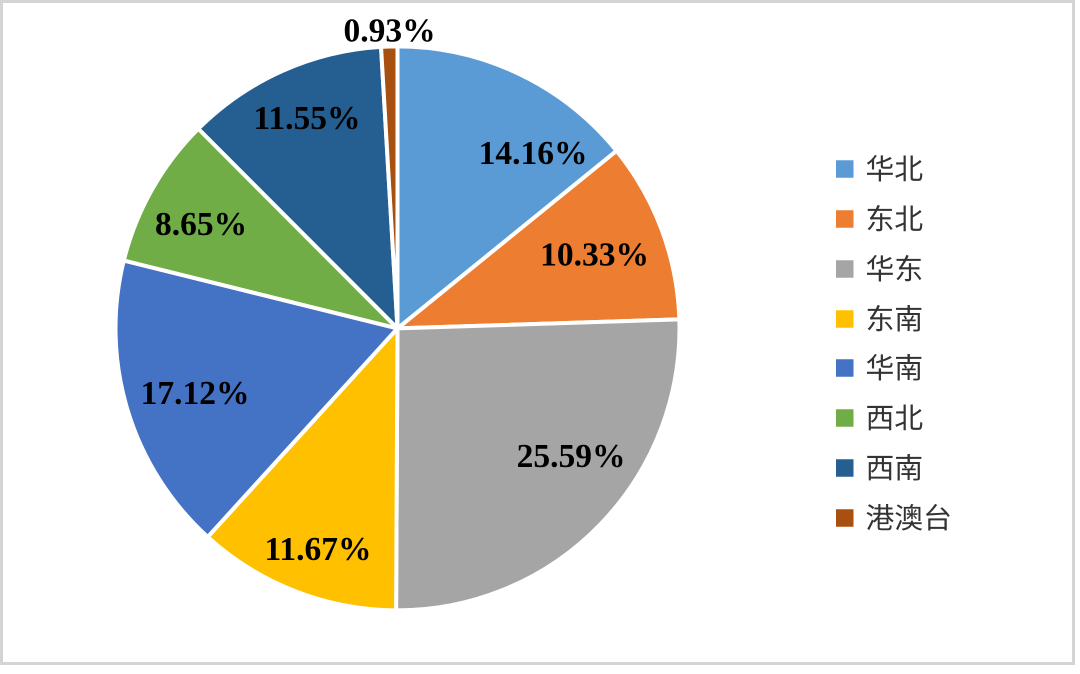  Describe the element at coordinates (533, 153) in the screenshot. I see `svg-text: 14.16%` at that location.